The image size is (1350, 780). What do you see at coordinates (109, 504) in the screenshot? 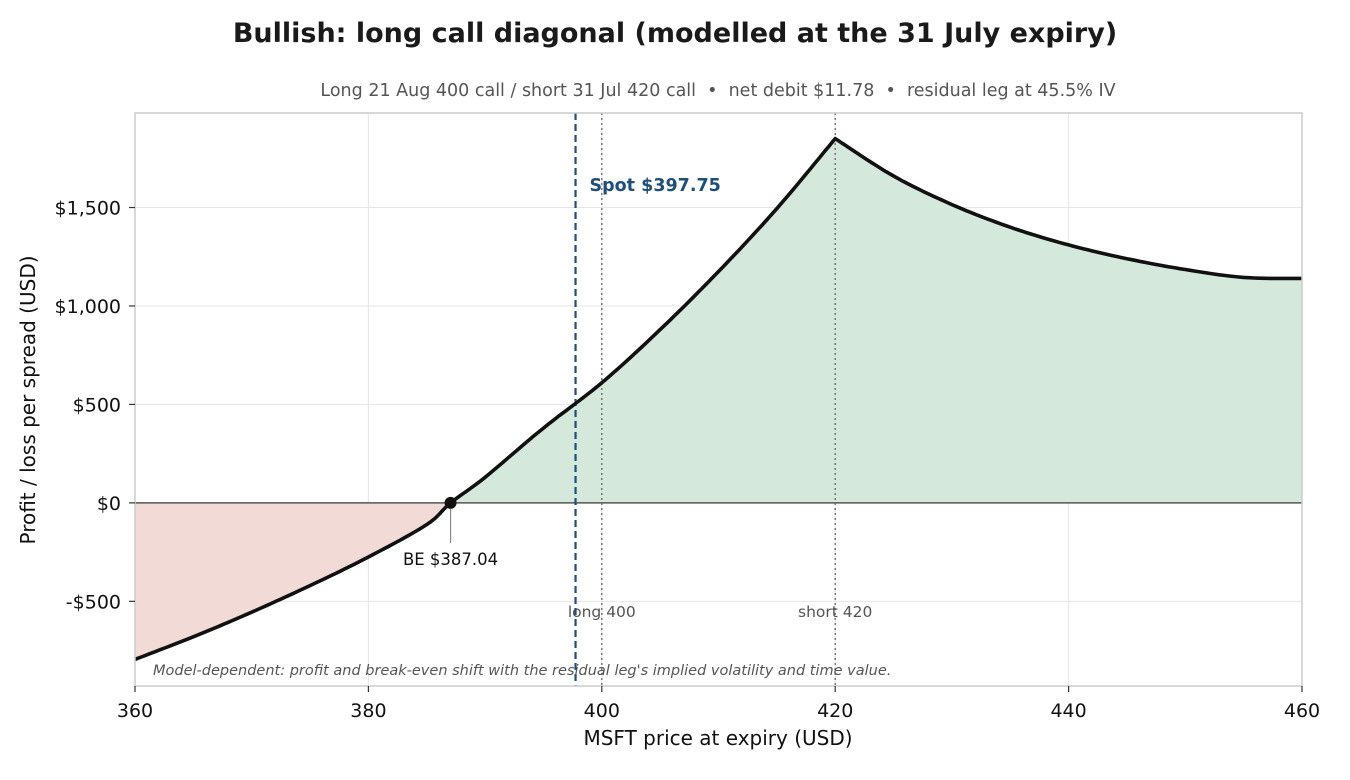
I see `y-tick-label: $0` at bounding box center [109, 504].